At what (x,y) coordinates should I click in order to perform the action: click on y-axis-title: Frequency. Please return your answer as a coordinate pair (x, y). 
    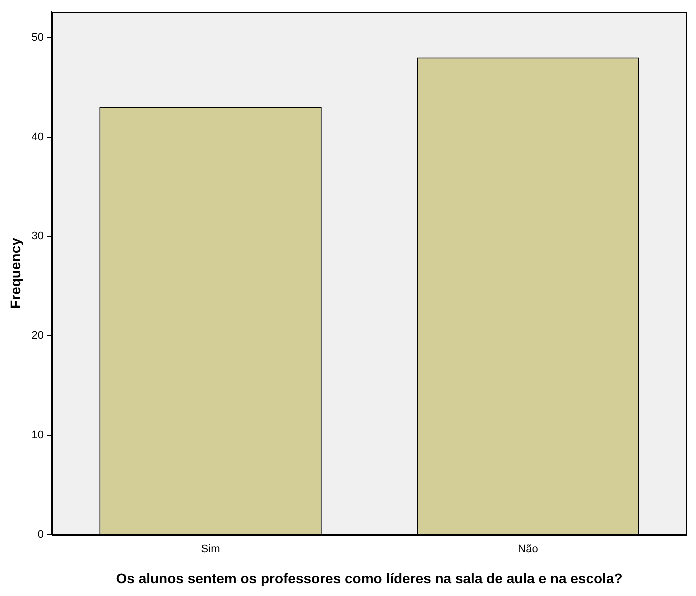
    Looking at the image, I should click on (15, 273).